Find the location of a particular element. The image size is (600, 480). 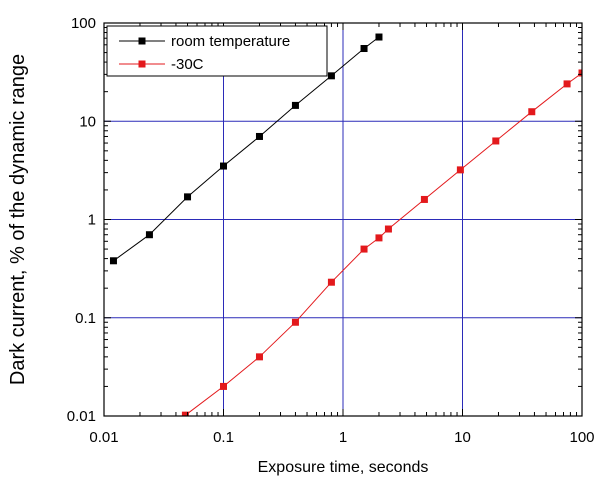

y-tick-label: 100 is located at coordinates (83, 23).